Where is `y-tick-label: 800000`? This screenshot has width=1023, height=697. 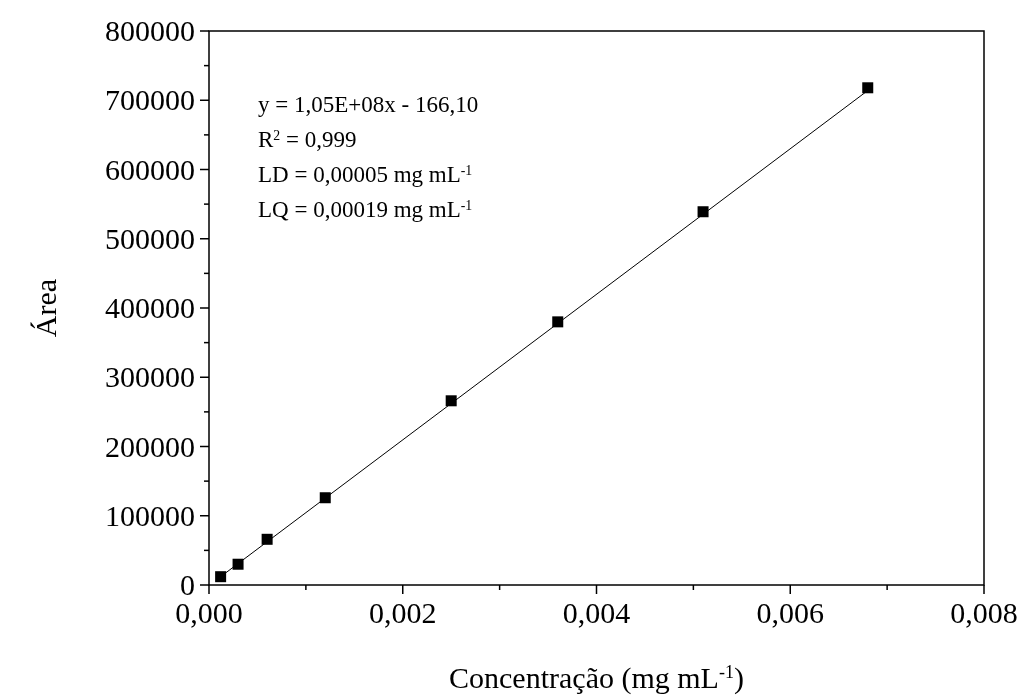 y-tick-label: 800000 is located at coordinates (150, 30).